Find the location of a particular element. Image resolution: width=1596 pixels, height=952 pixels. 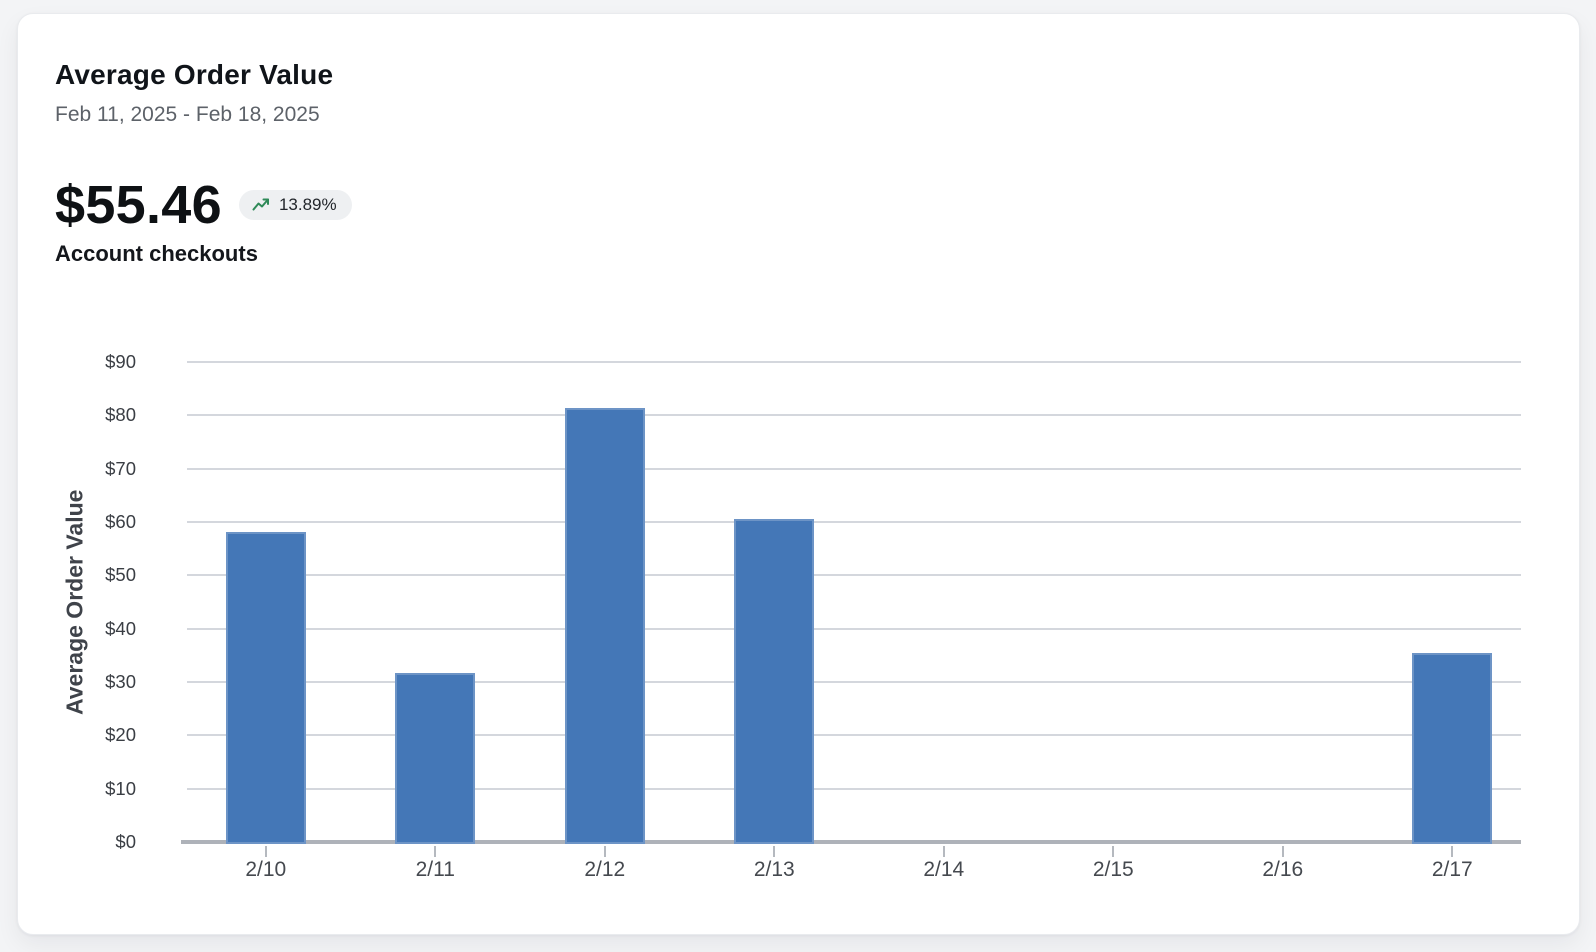

y-tick-label: $20 is located at coordinates (120, 735).